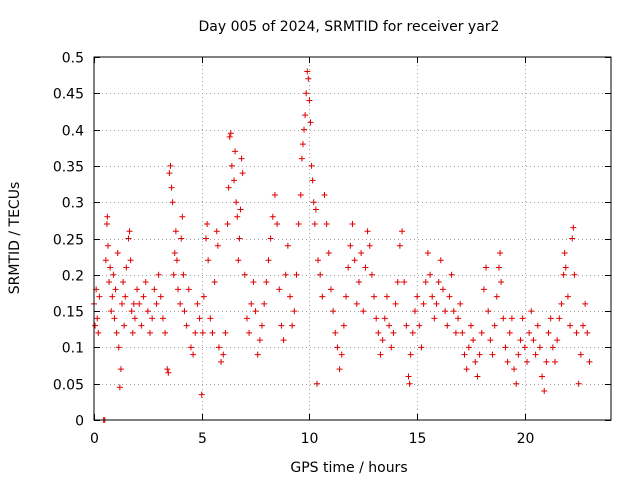 This screenshot has height=480, width=640. I want to click on y-tick-label: 0.25, so click(68, 241).